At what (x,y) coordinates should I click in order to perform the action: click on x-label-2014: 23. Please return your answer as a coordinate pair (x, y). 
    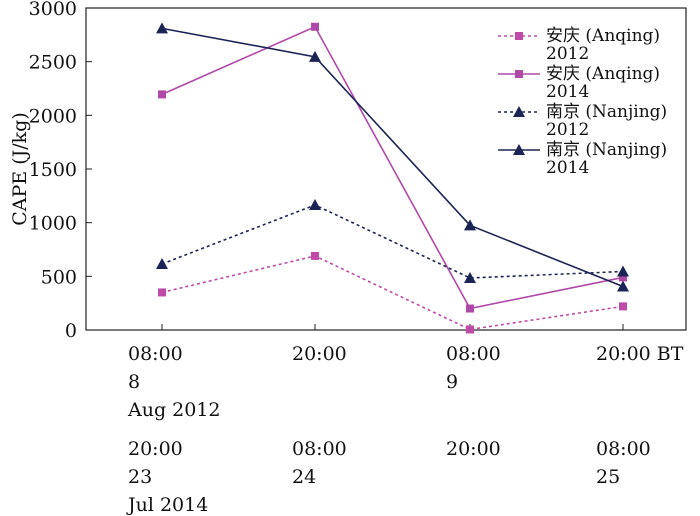
    Looking at the image, I should click on (140, 477).